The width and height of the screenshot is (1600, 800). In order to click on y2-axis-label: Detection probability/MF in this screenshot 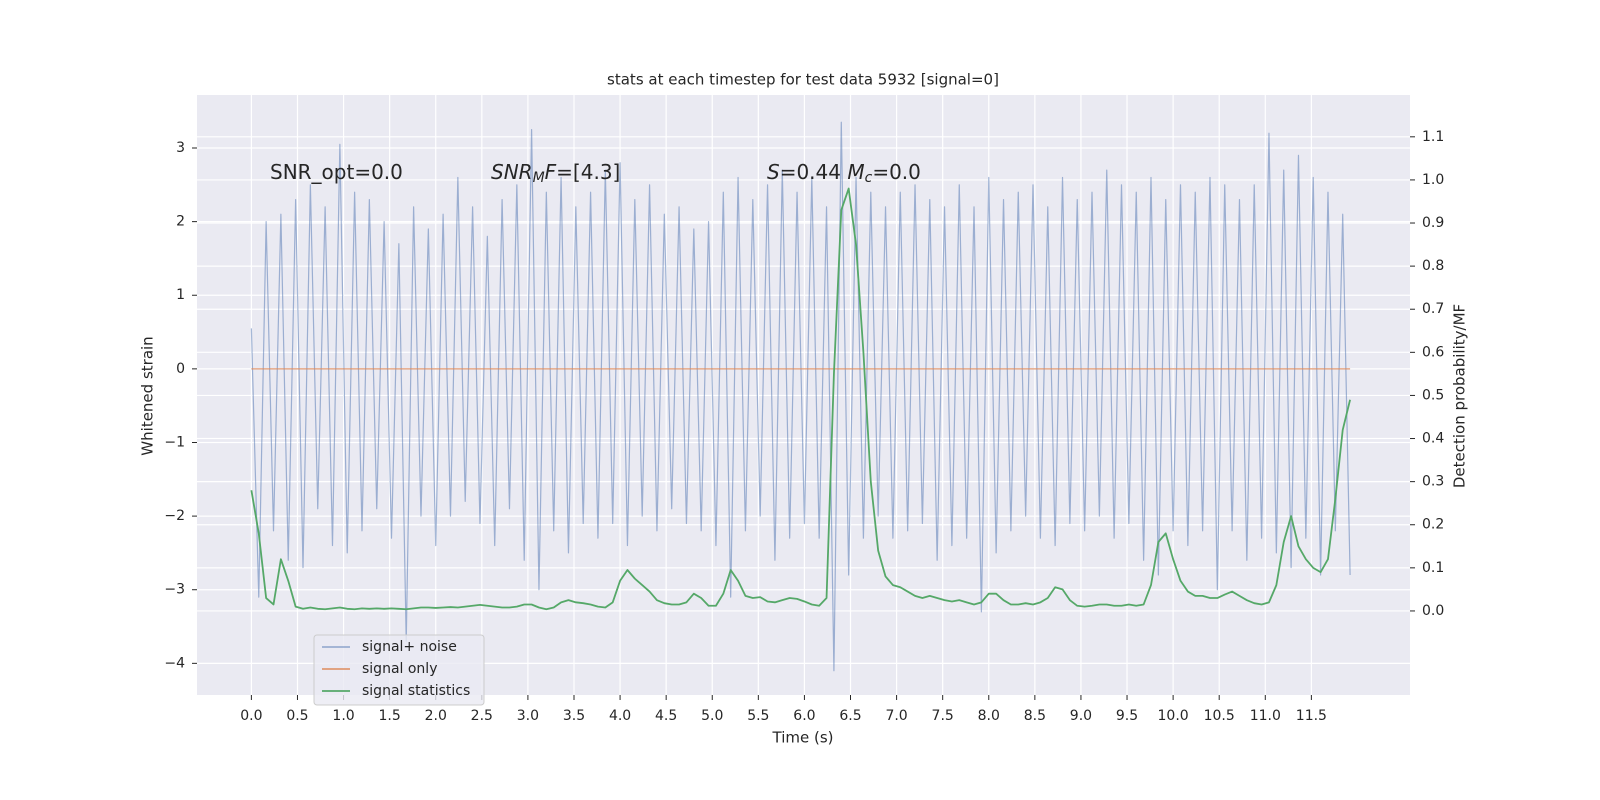, I will do `click(1460, 396)`.